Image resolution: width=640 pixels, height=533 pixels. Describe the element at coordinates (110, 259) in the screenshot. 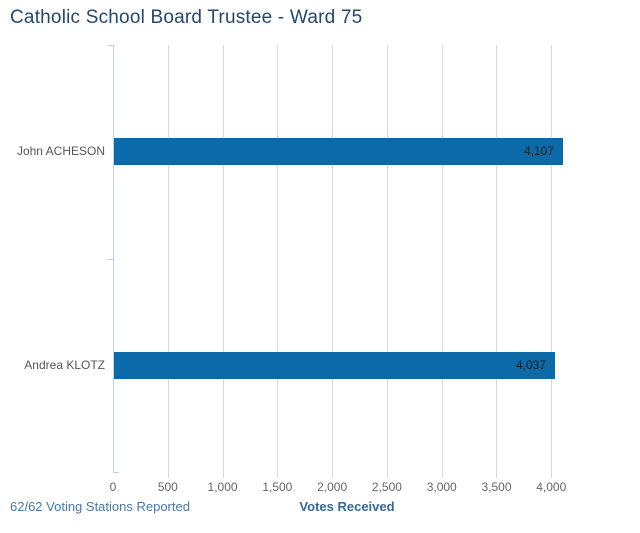

I see `y-axis-tick-mid` at that location.